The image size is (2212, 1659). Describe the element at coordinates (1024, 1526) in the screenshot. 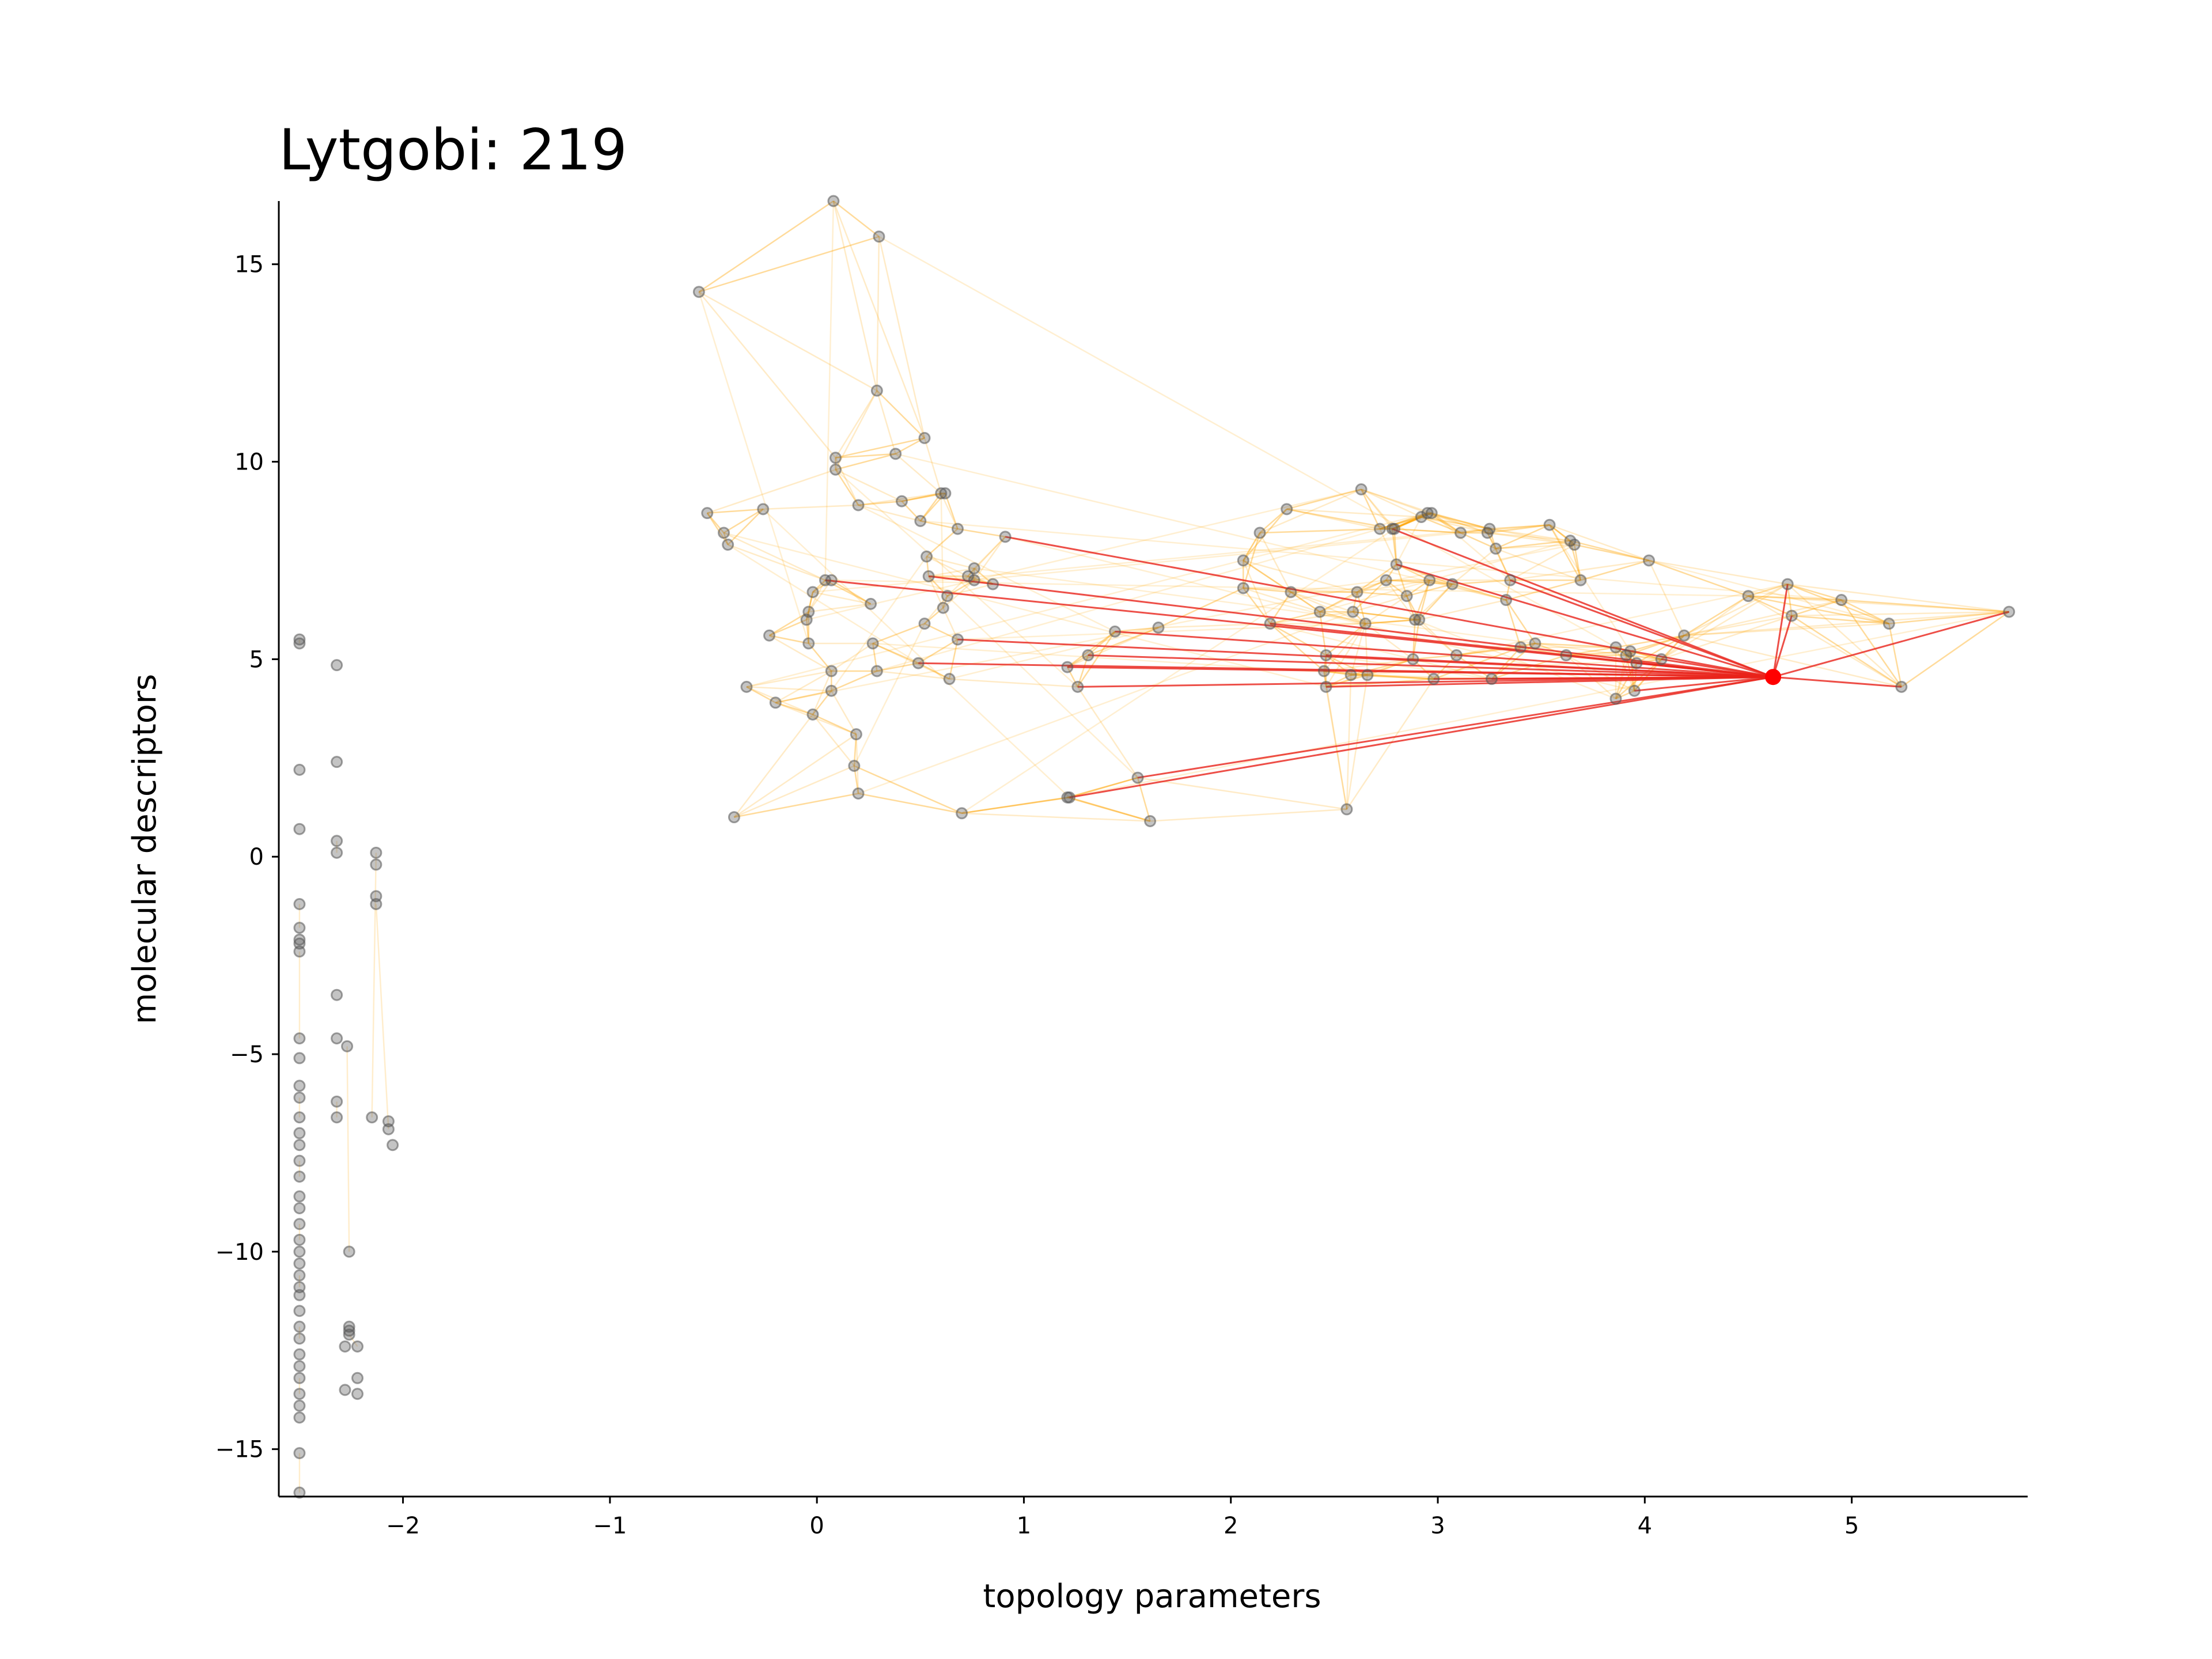

I see `x-tick-label: 1` at that location.